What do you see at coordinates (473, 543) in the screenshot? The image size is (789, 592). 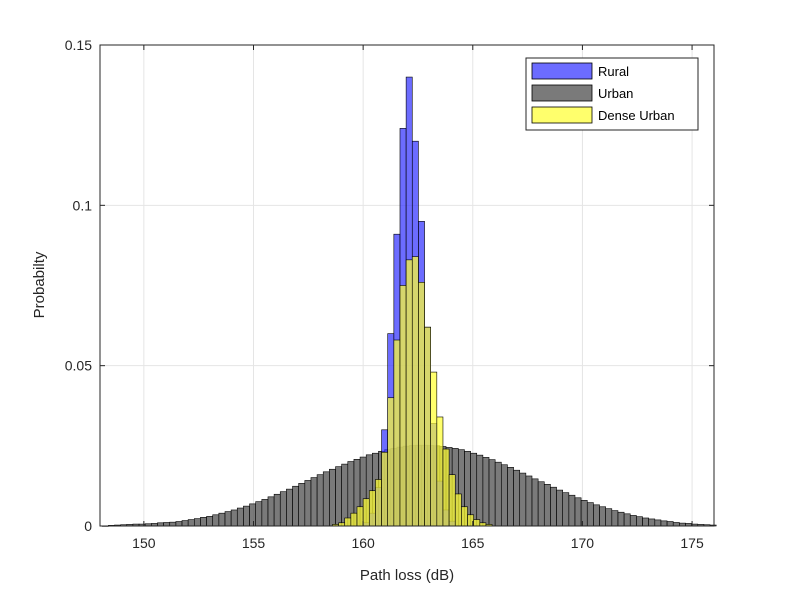 I see `x-tick-label: 165` at bounding box center [473, 543].